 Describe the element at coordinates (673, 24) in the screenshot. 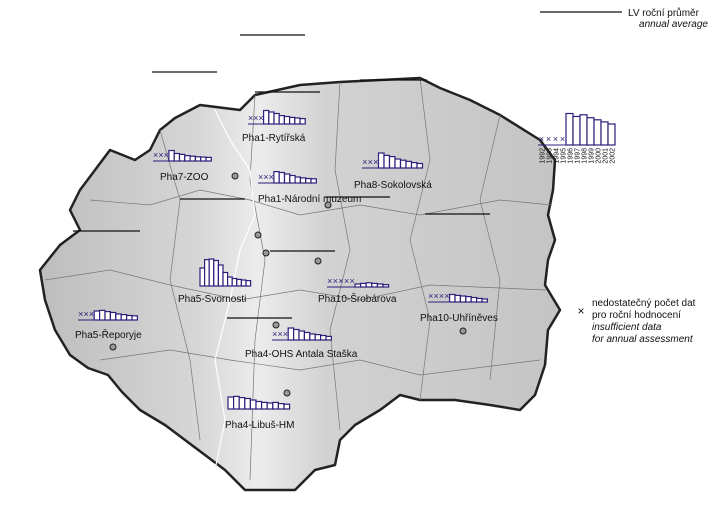

I see `legend-line-label-en: annual average` at that location.